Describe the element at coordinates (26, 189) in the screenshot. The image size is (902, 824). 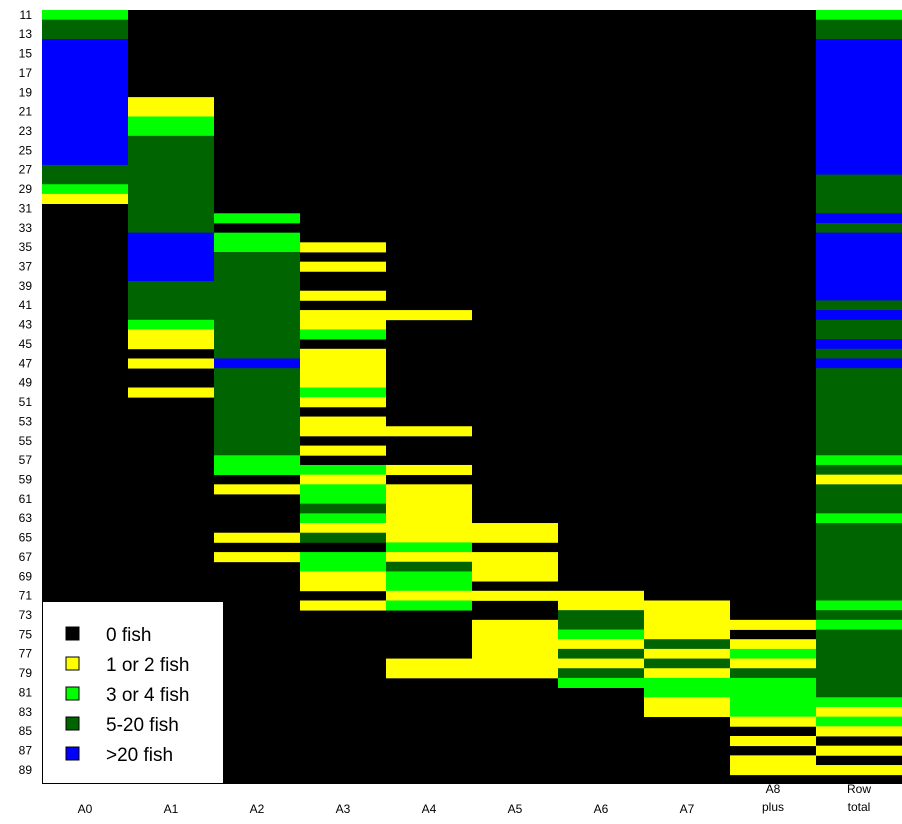
I see `y-tick-label-29: 29` at that location.